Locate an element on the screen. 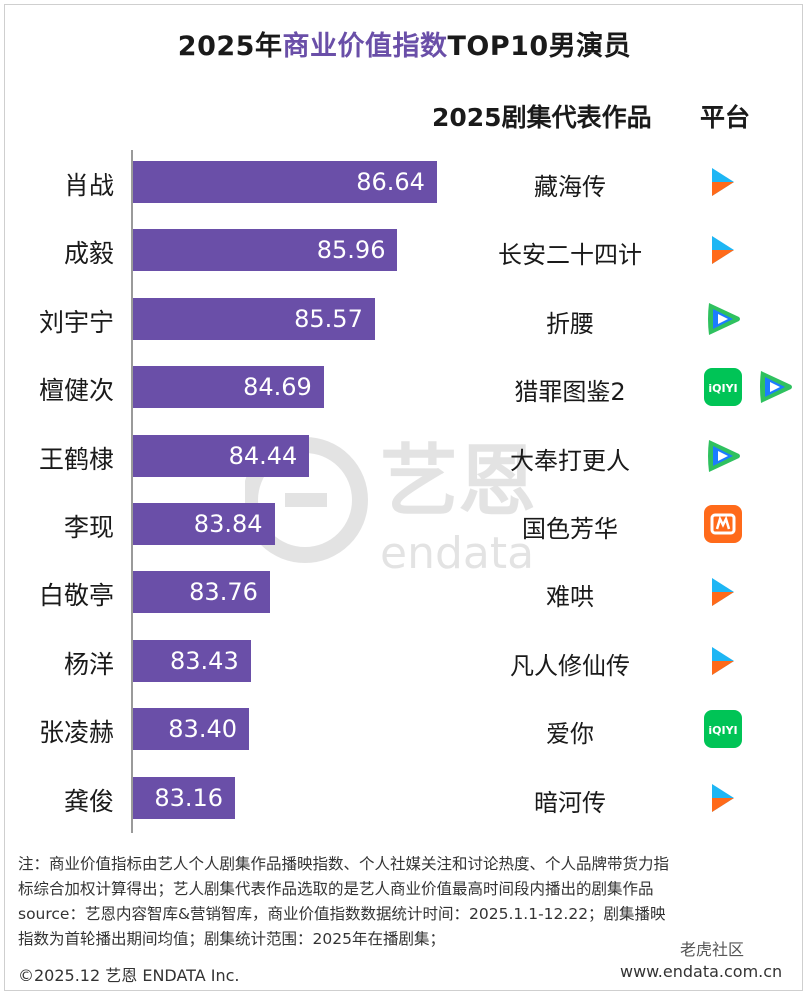 The height and width of the screenshot is (999, 809). representative-work: 难哄 is located at coordinates (570, 597).